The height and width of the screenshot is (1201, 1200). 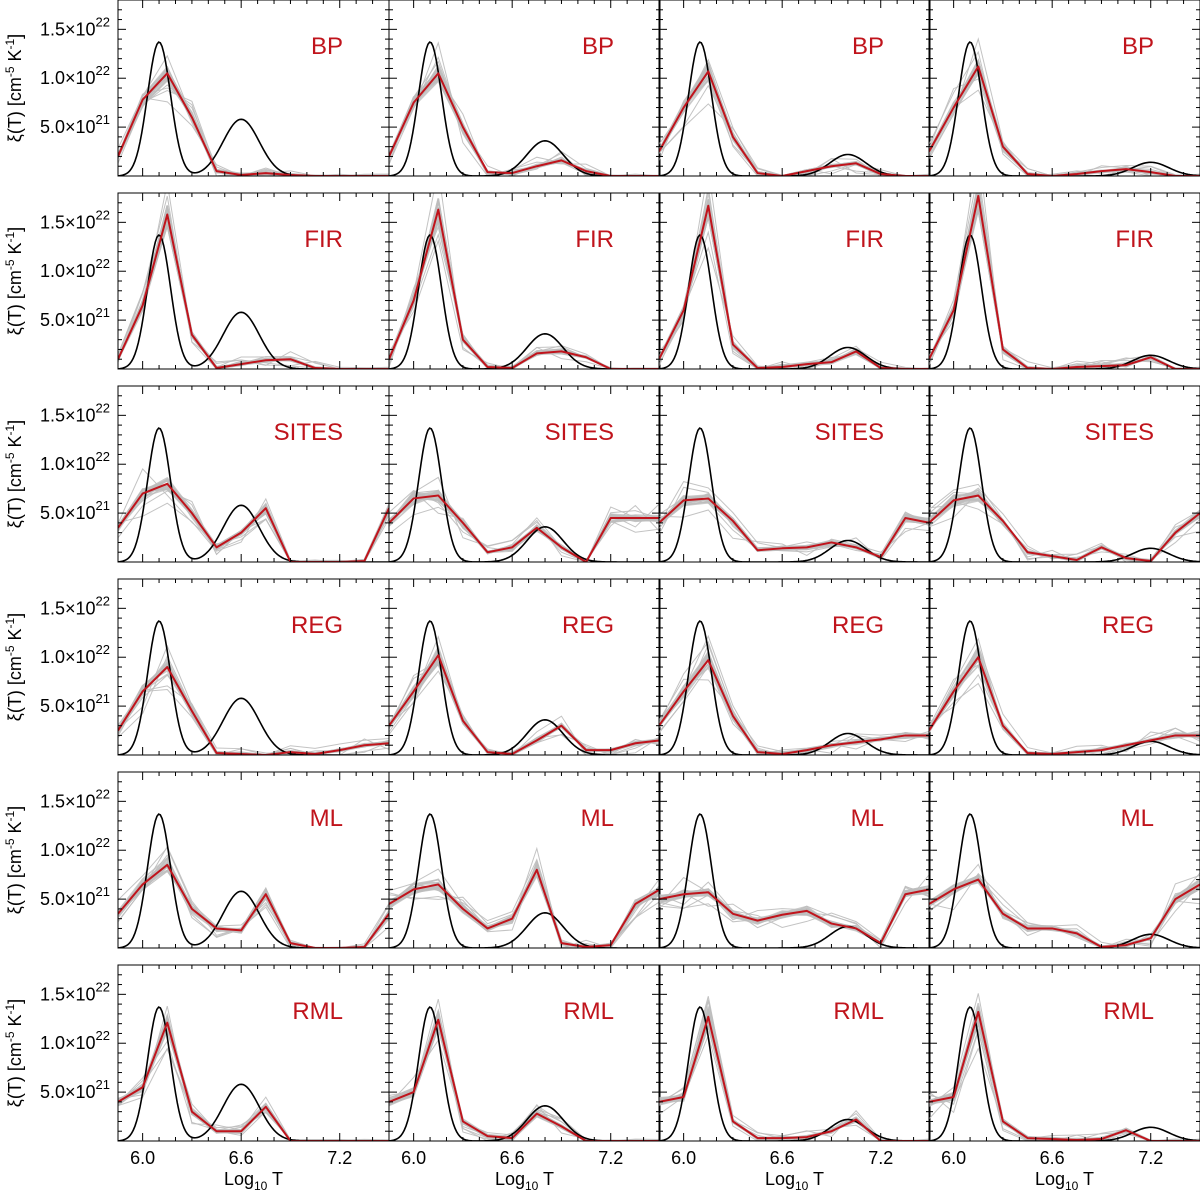 What do you see at coordinates (512, 1158) in the screenshot?
I see `x-tick-label: 6.6` at bounding box center [512, 1158].